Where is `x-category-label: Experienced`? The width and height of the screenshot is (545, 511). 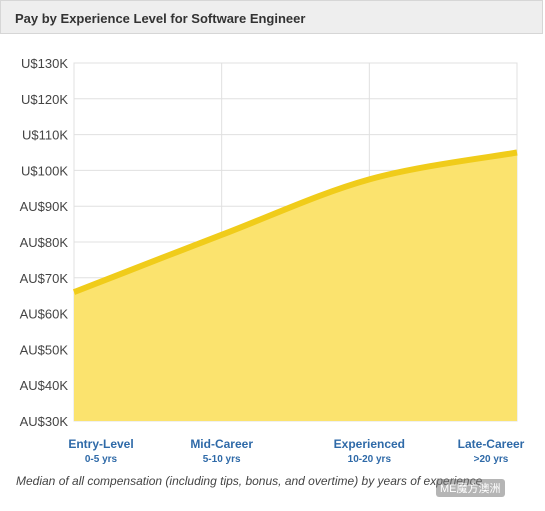 x-category-label: Experienced is located at coordinates (369, 444).